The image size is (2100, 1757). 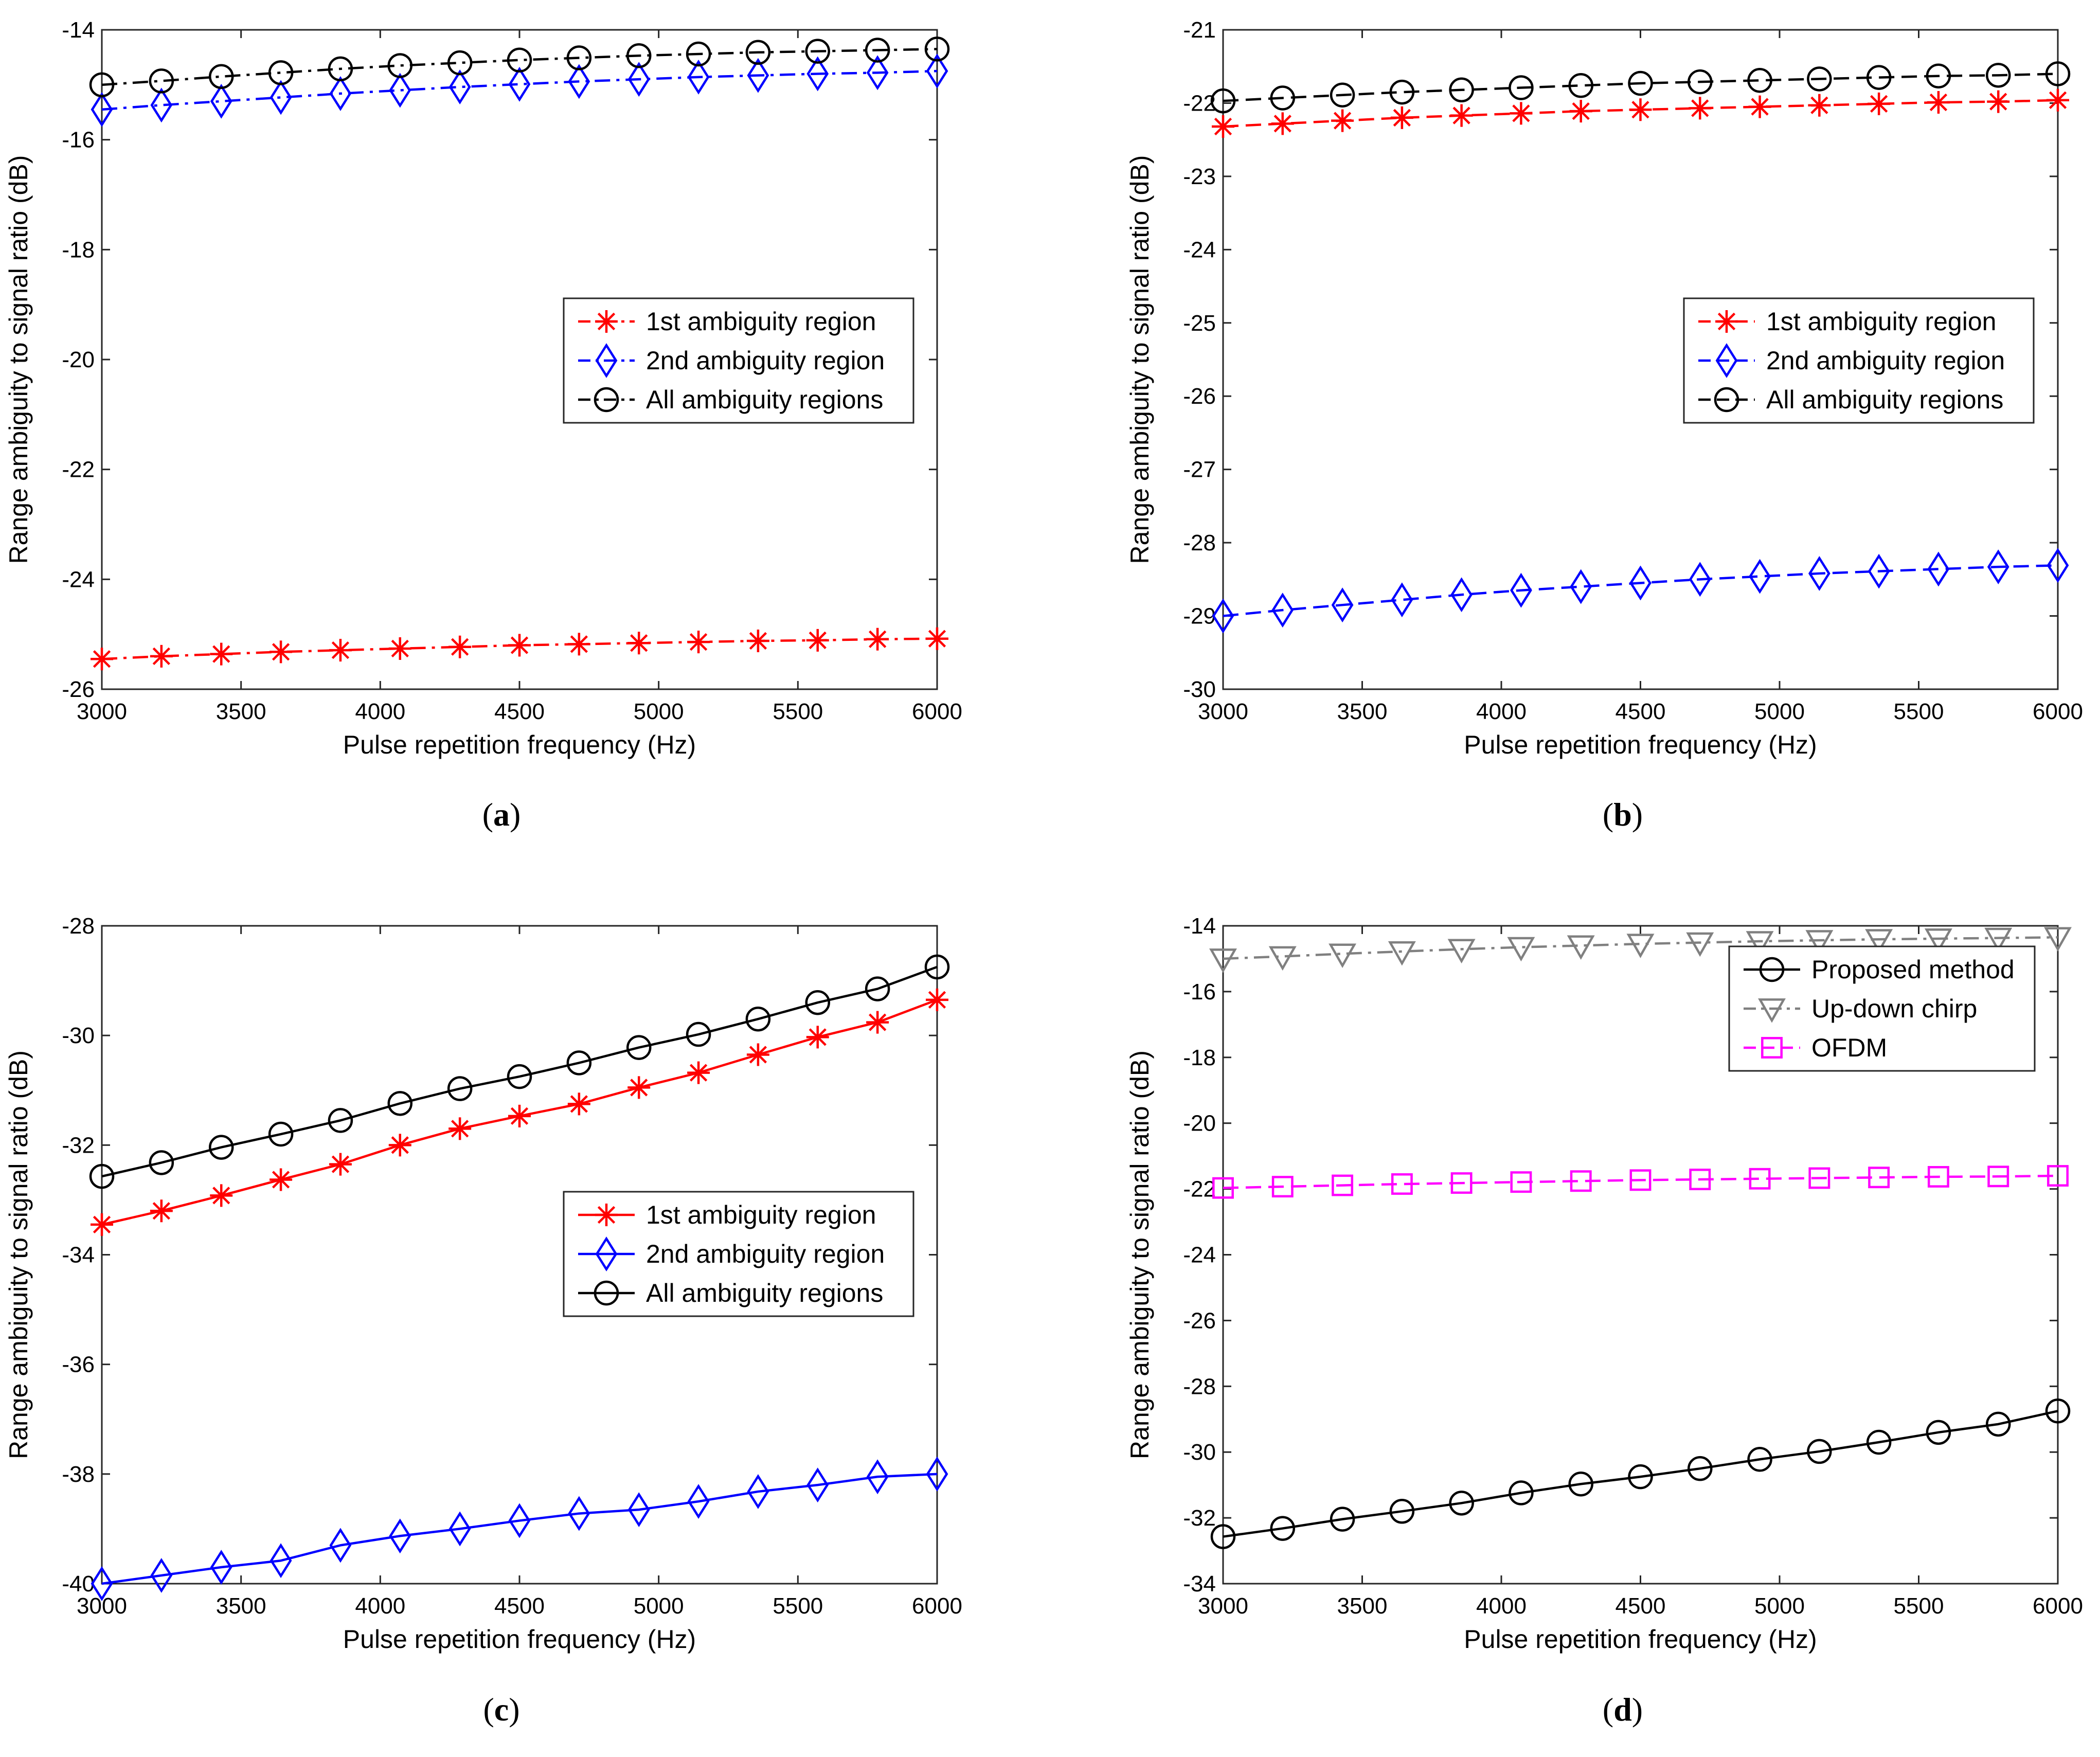 I want to click on x-tick-label: 5500, so click(x=798, y=711).